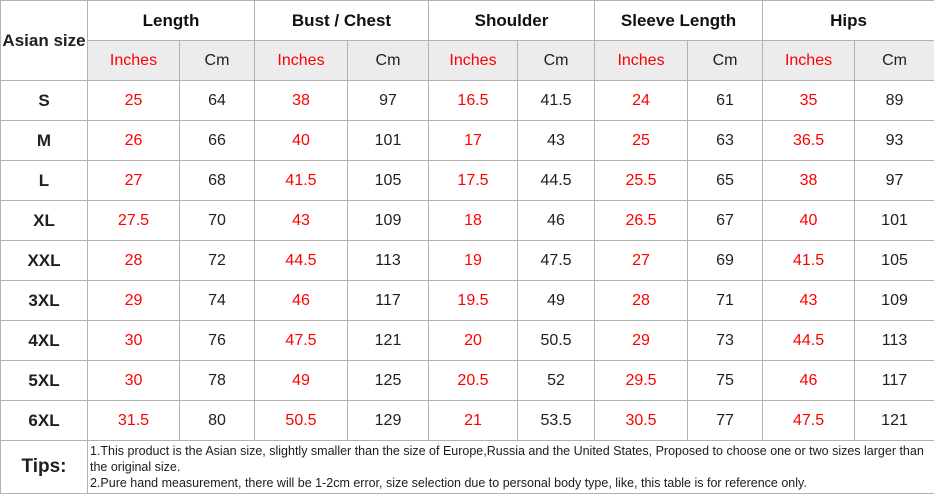 This screenshot has width=934, height=494. I want to click on value-cm: 121, so click(388, 341).